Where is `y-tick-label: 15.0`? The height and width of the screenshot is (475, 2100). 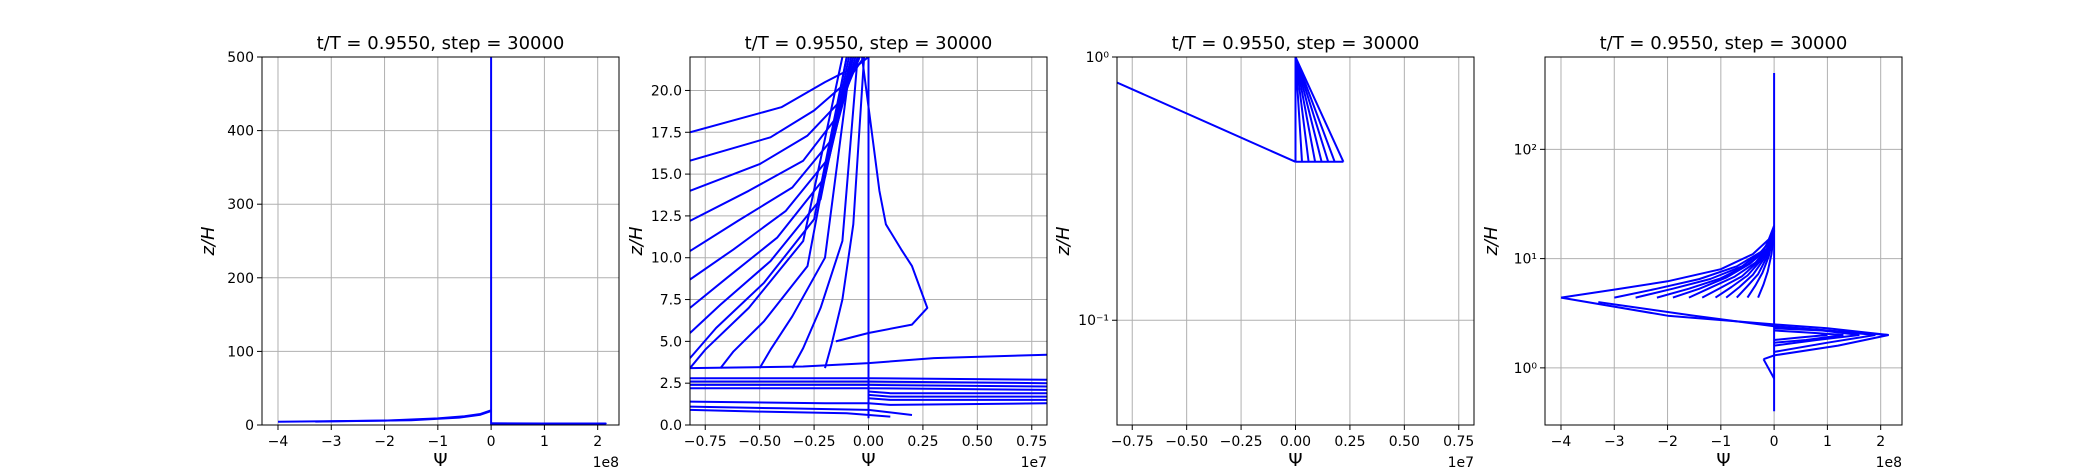
y-tick-label: 15.0 is located at coordinates (666, 175).